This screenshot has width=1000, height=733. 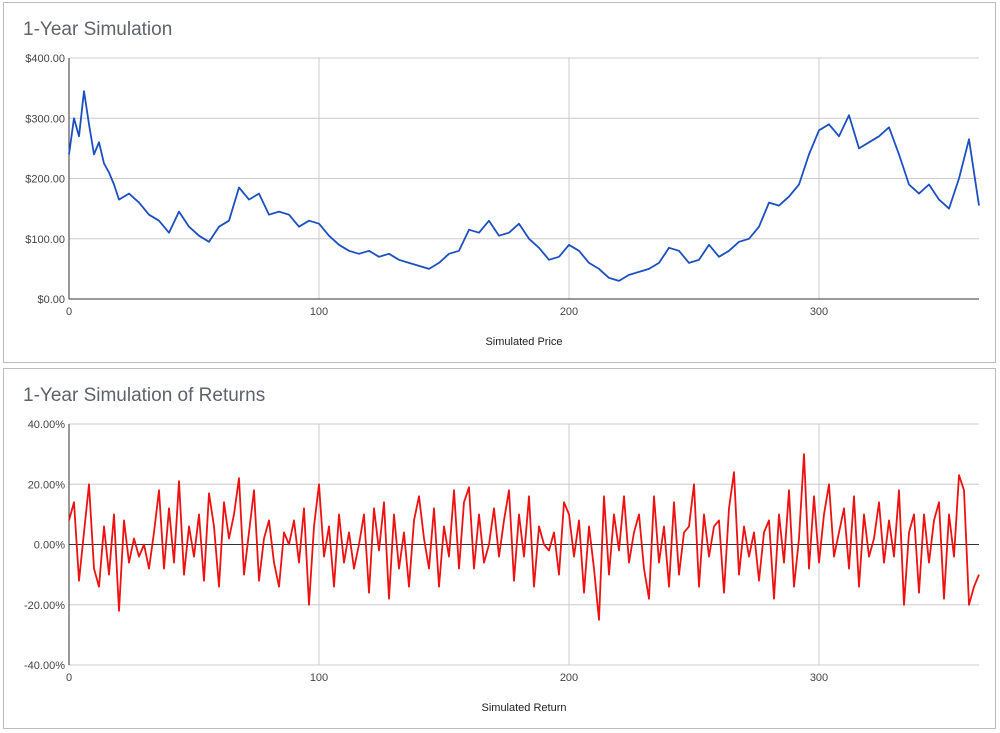 What do you see at coordinates (47, 425) in the screenshot?
I see `y-tick-label: 40.00%` at bounding box center [47, 425].